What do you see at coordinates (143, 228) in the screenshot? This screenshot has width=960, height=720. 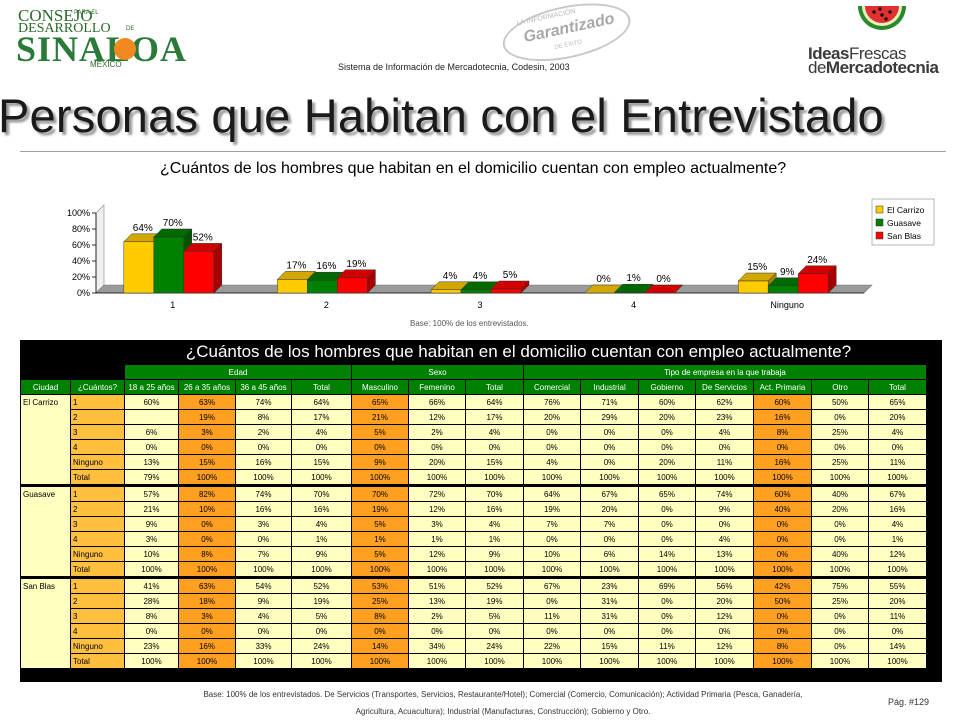 I see `data-label: 64%` at bounding box center [143, 228].